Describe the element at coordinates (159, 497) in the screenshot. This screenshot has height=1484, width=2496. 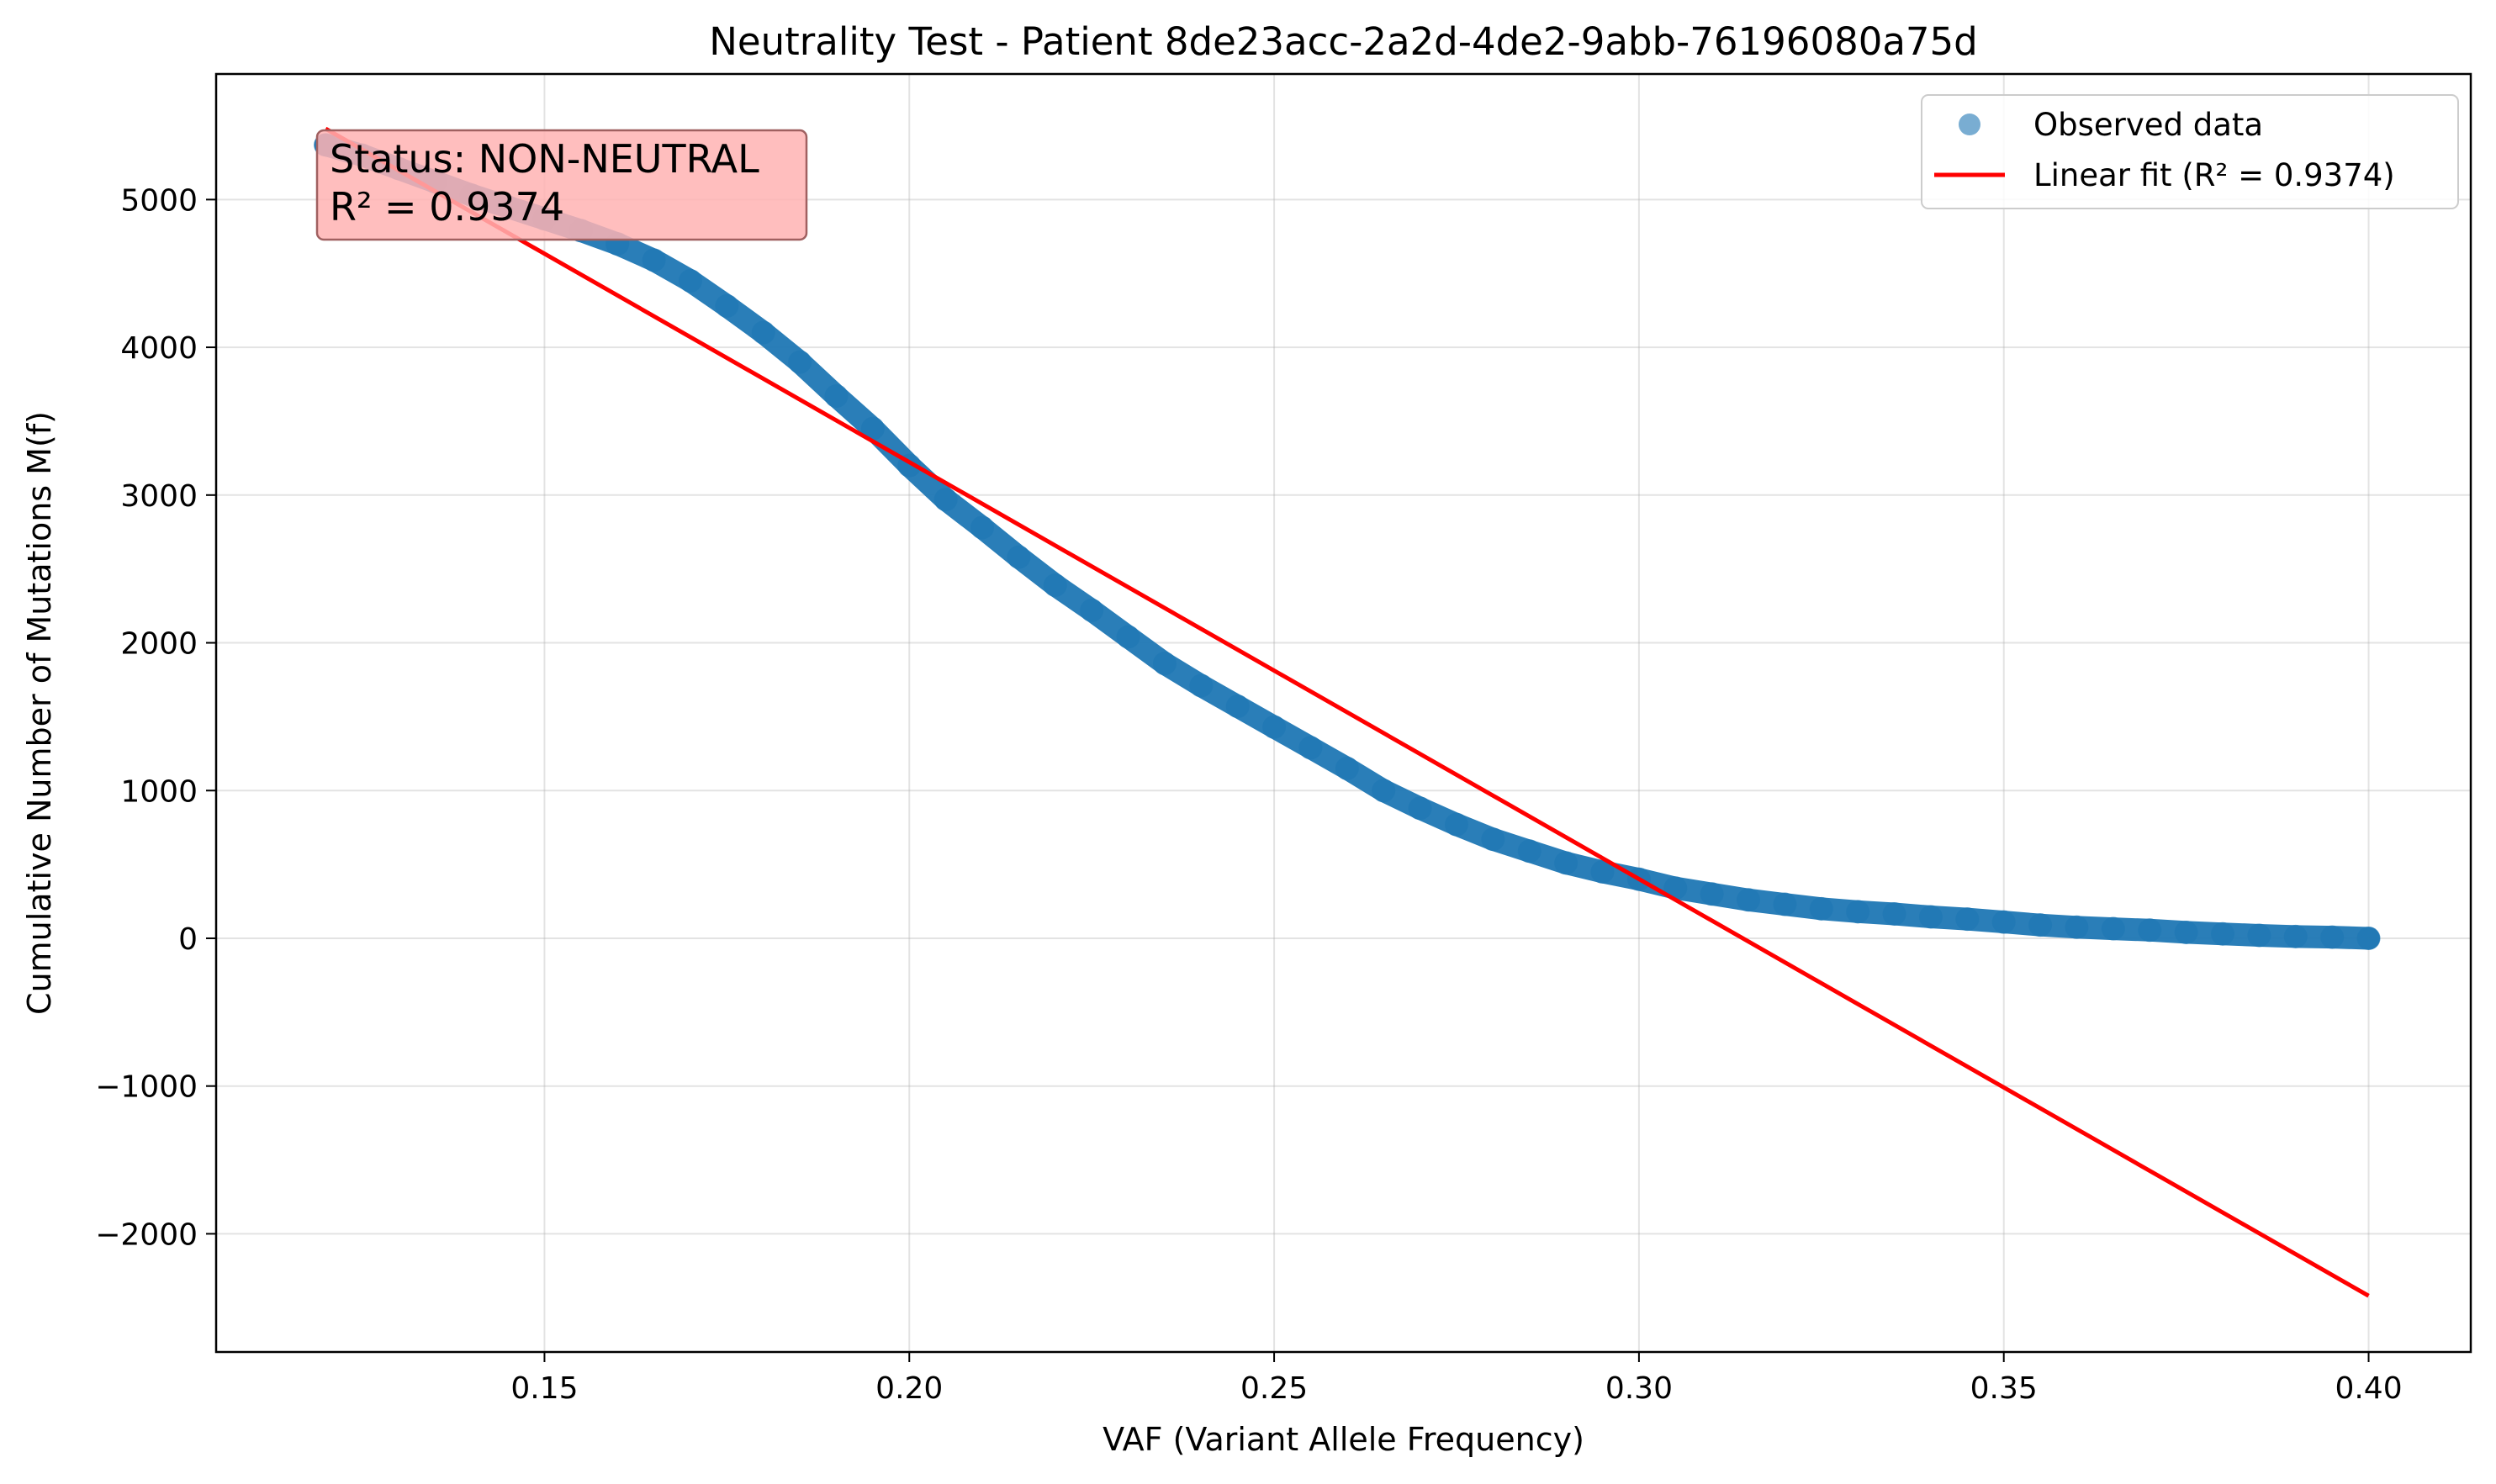
I see `y-tick-label: 3000` at that location.